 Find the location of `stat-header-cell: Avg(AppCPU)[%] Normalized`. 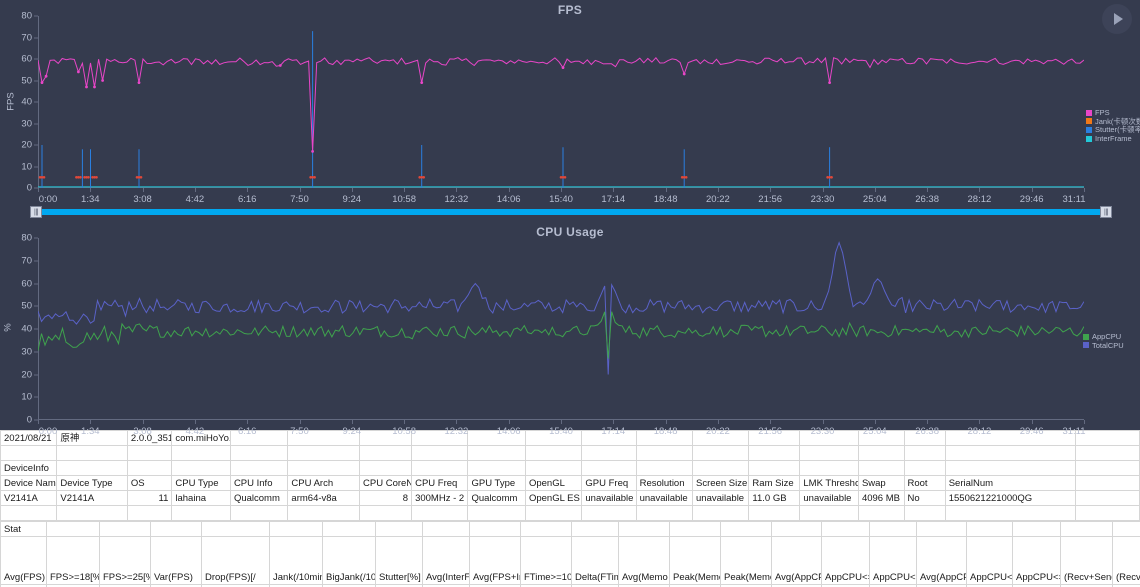

stat-header-cell: Avg(AppCPU)[%] Normalized is located at coordinates (941, 560).